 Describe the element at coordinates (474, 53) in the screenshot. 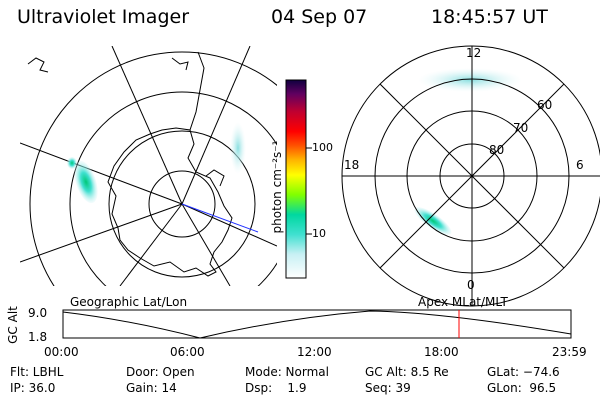

I see `mlt-label-12: 12` at that location.